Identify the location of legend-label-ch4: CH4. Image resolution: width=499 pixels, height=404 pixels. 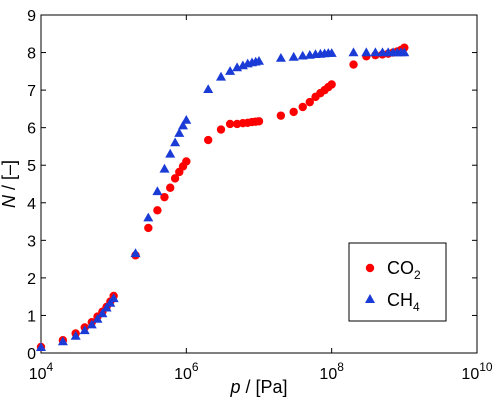
(403, 302).